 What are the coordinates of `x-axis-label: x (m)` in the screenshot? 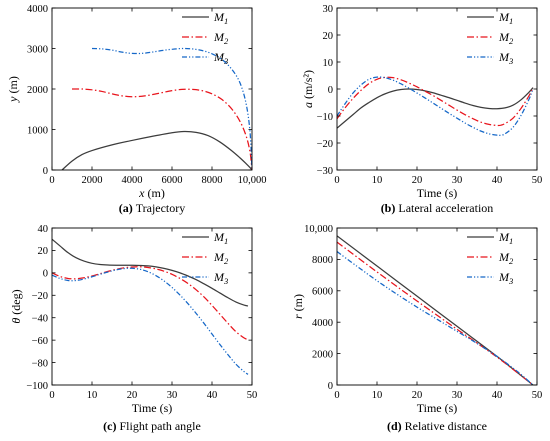 It's located at (151, 193).